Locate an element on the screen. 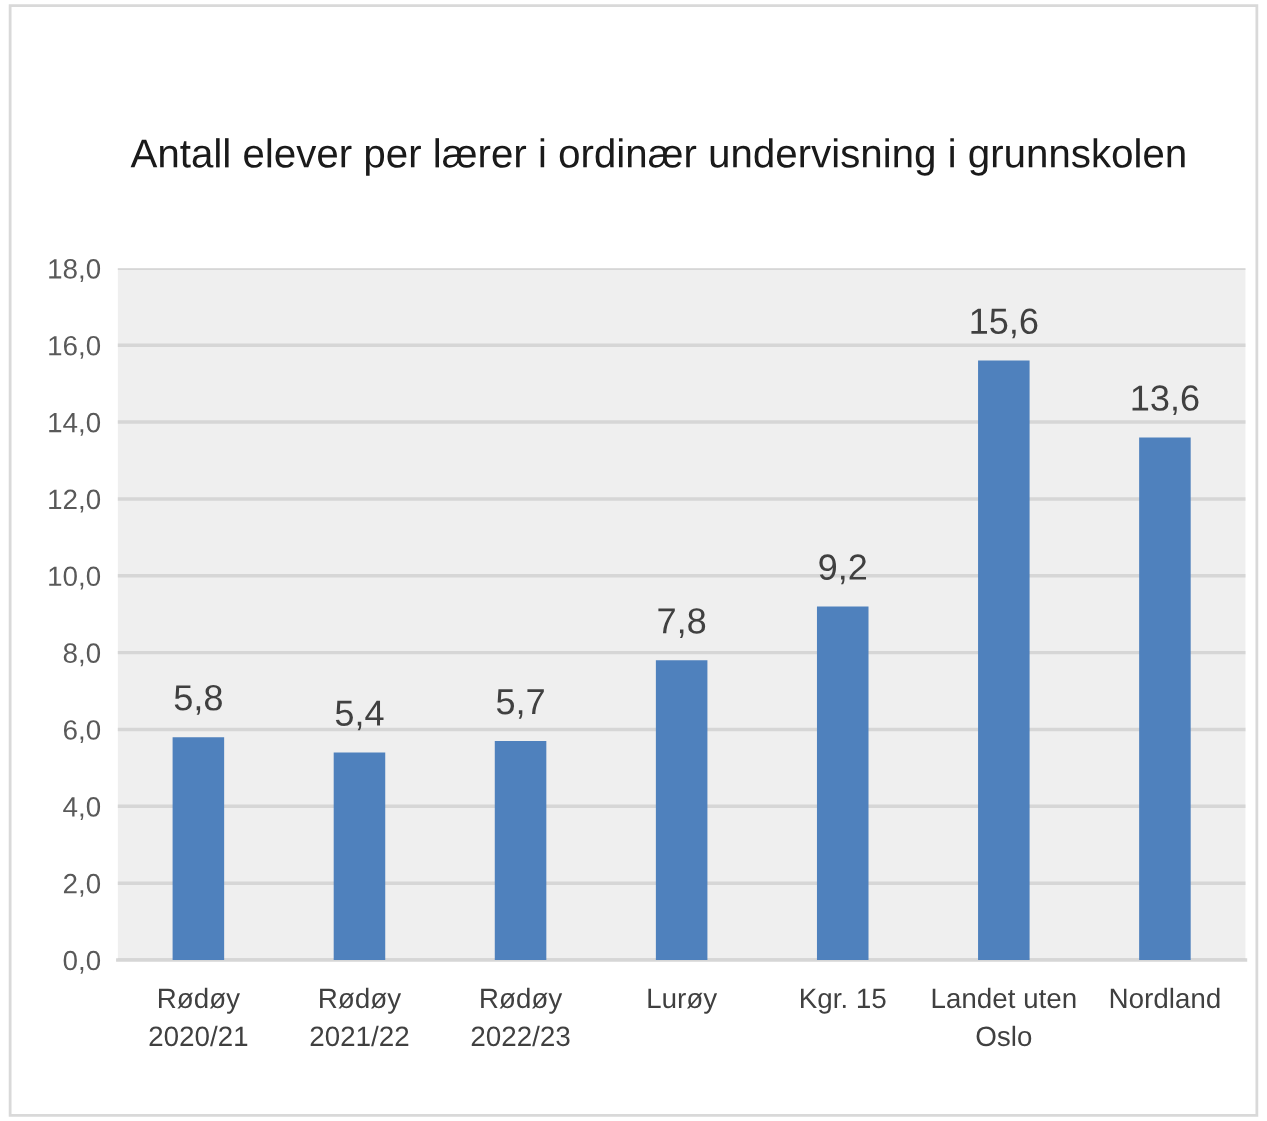 The height and width of the screenshot is (1121, 1267). y-tick-label: 10,0 is located at coordinates (75, 578).